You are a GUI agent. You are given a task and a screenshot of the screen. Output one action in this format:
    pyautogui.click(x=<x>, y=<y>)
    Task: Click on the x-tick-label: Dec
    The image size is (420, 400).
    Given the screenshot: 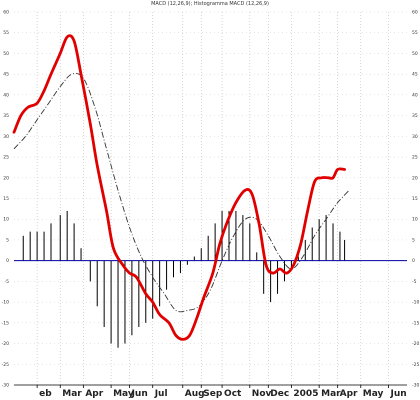 What is the action you would take?
    pyautogui.click(x=279, y=394)
    